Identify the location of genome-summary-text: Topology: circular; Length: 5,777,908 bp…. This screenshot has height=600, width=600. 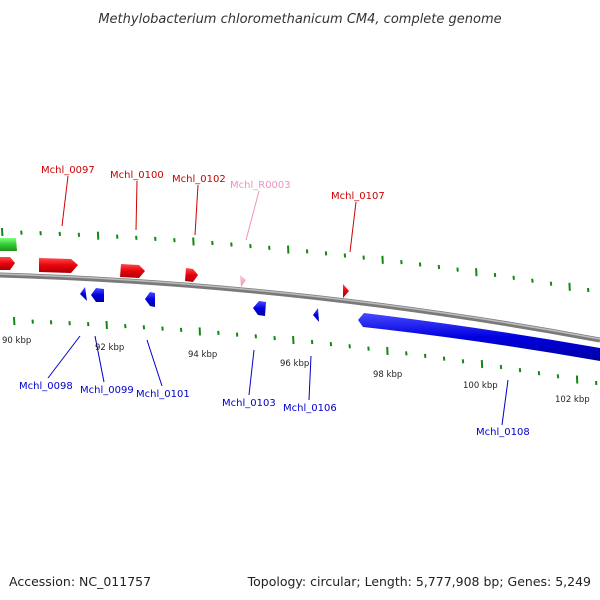
(419, 581).